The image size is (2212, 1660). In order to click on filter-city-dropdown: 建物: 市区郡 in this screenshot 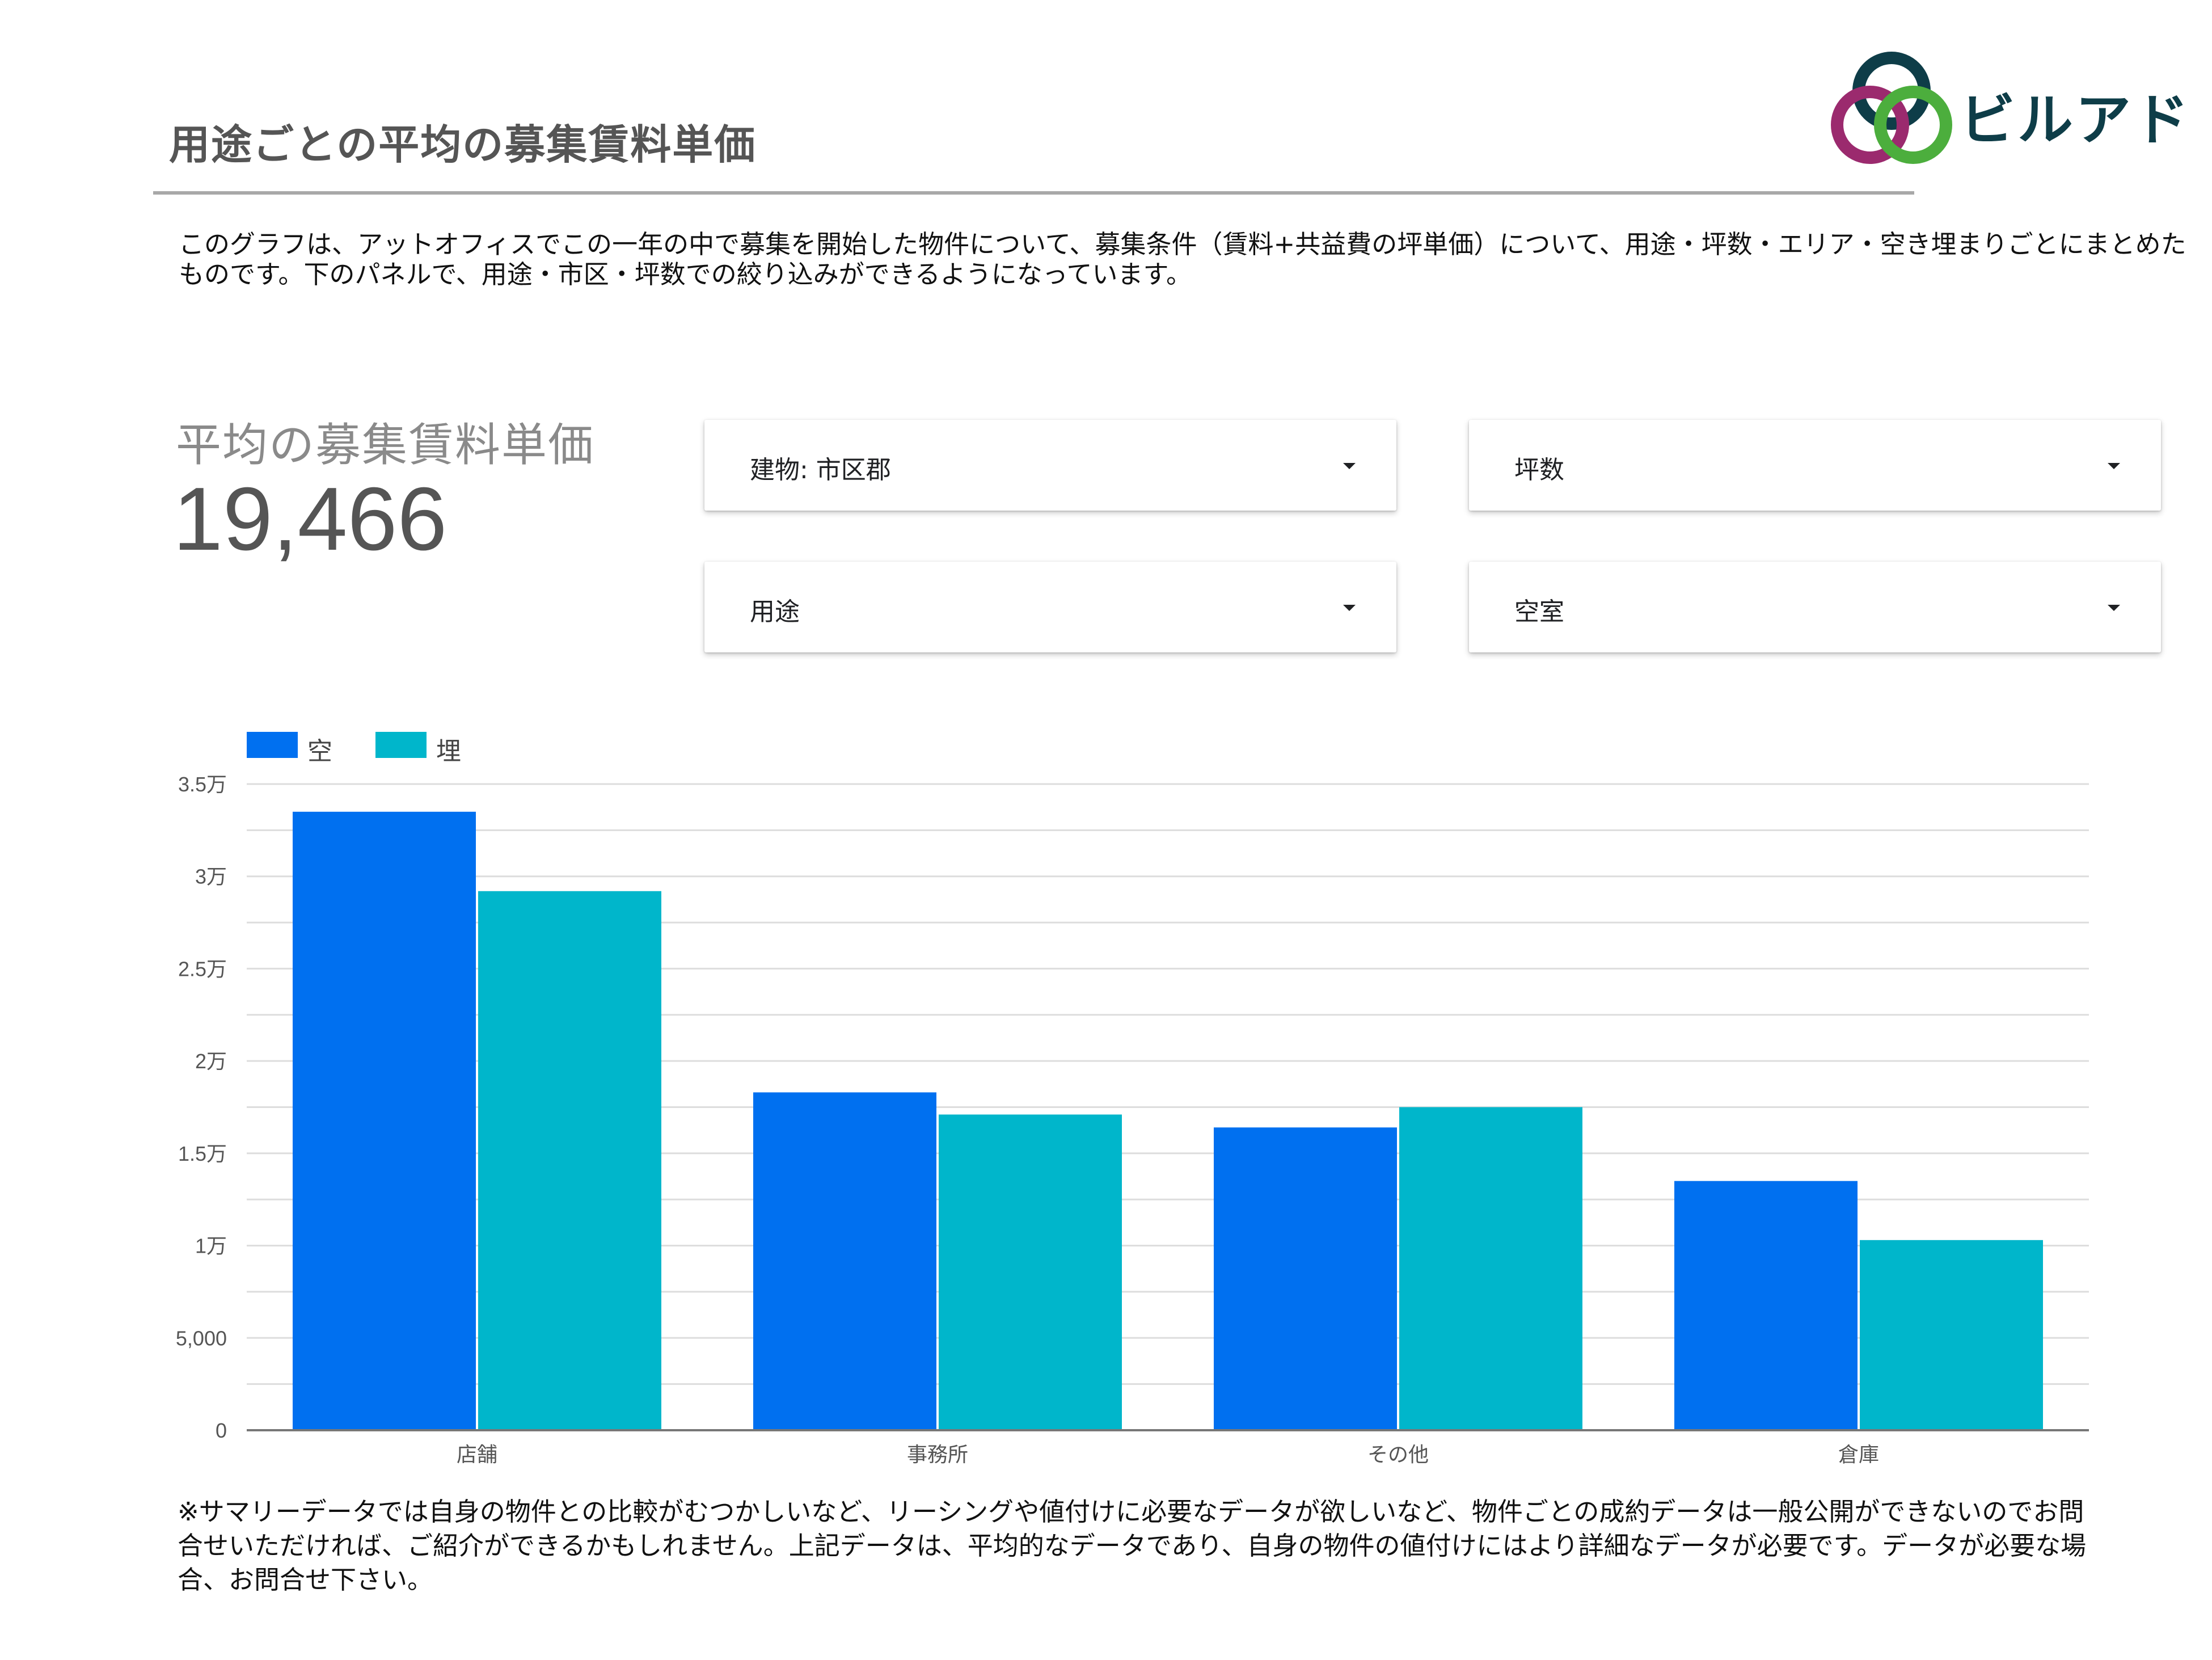, I will do `click(1050, 465)`.